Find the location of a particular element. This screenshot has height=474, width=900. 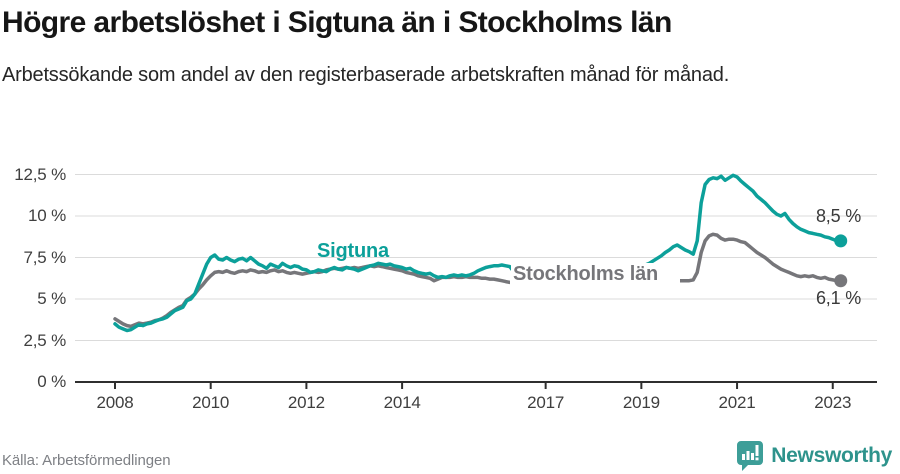

end-dot-sigtuna is located at coordinates (841, 241).